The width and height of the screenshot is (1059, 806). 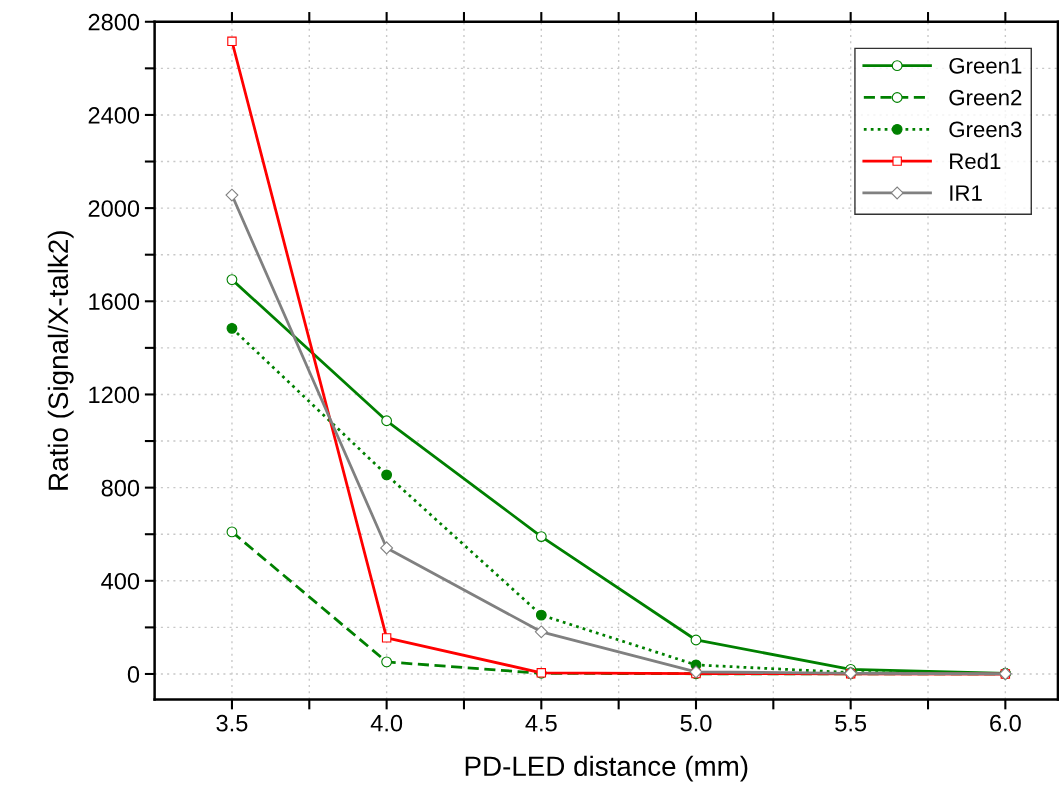 I want to click on y-tick-label: 800, so click(x=120, y=488).